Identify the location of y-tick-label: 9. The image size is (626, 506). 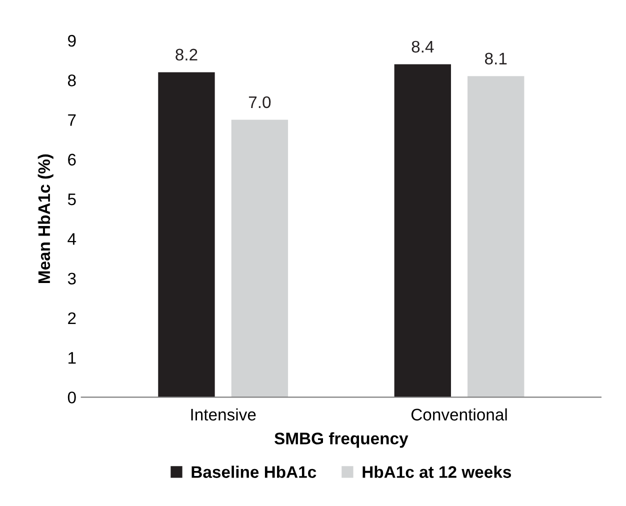
(72, 40).